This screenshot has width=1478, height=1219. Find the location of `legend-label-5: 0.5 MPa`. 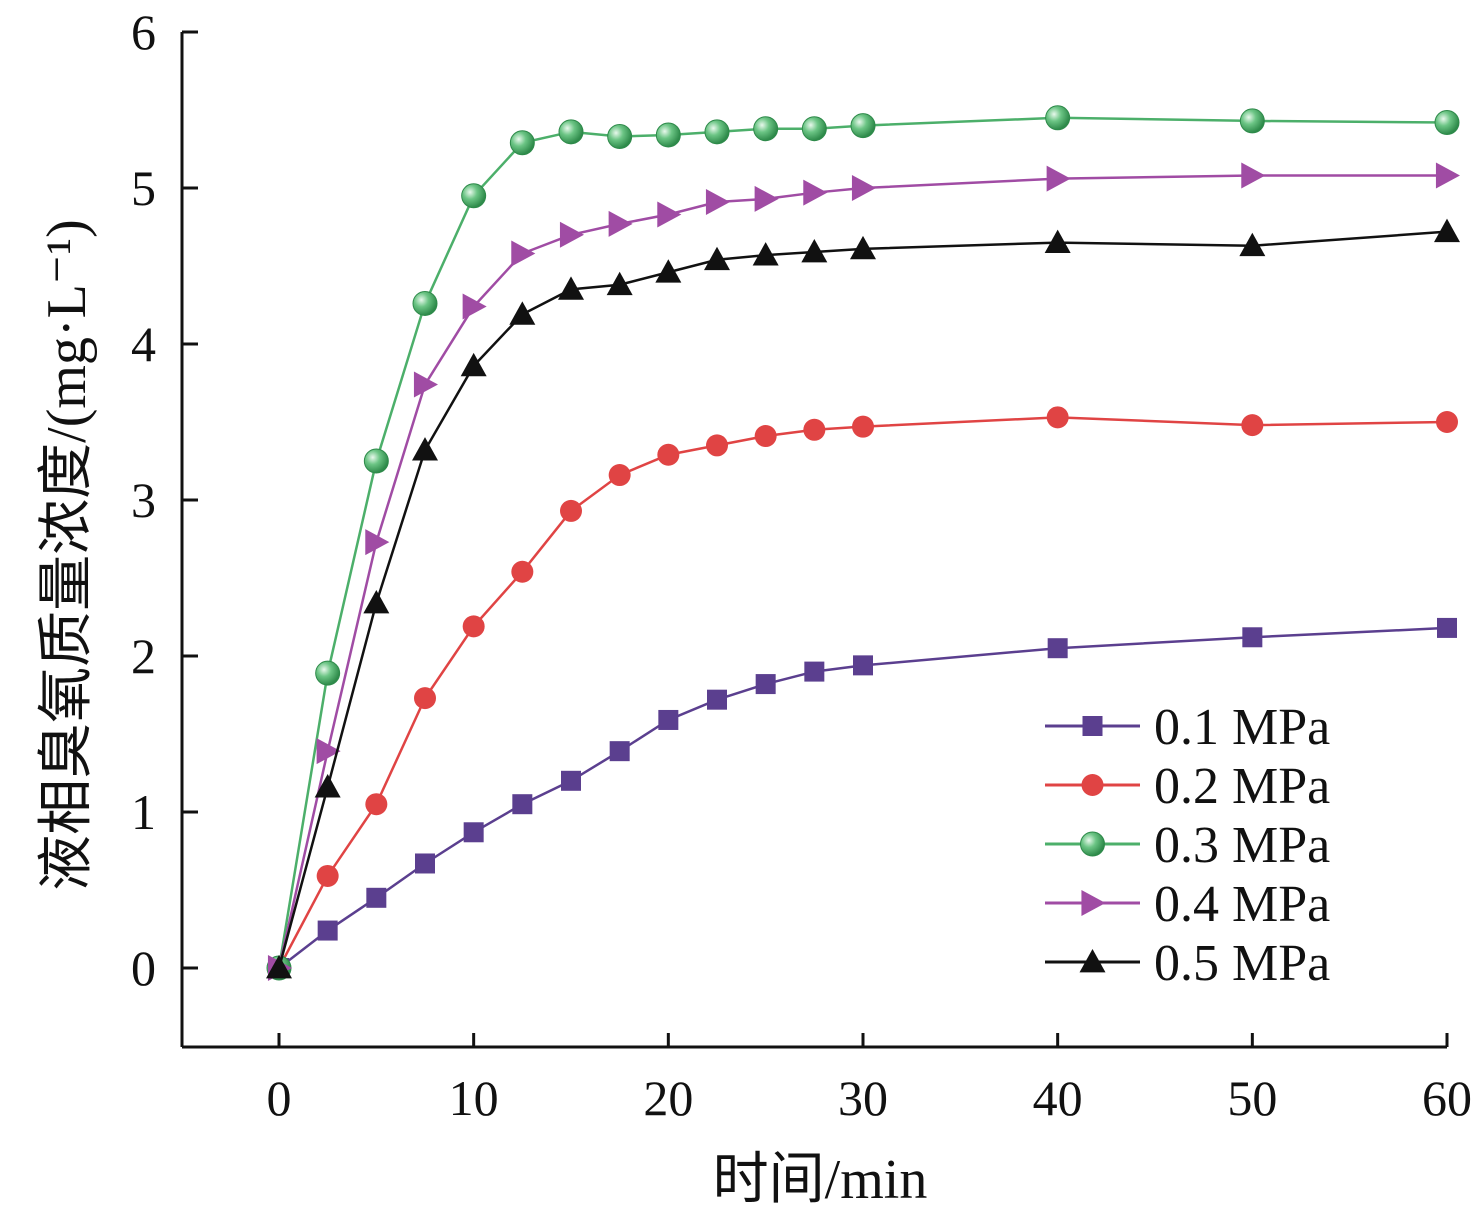

legend-label-5: 0.5 MPa is located at coordinates (1242, 963).